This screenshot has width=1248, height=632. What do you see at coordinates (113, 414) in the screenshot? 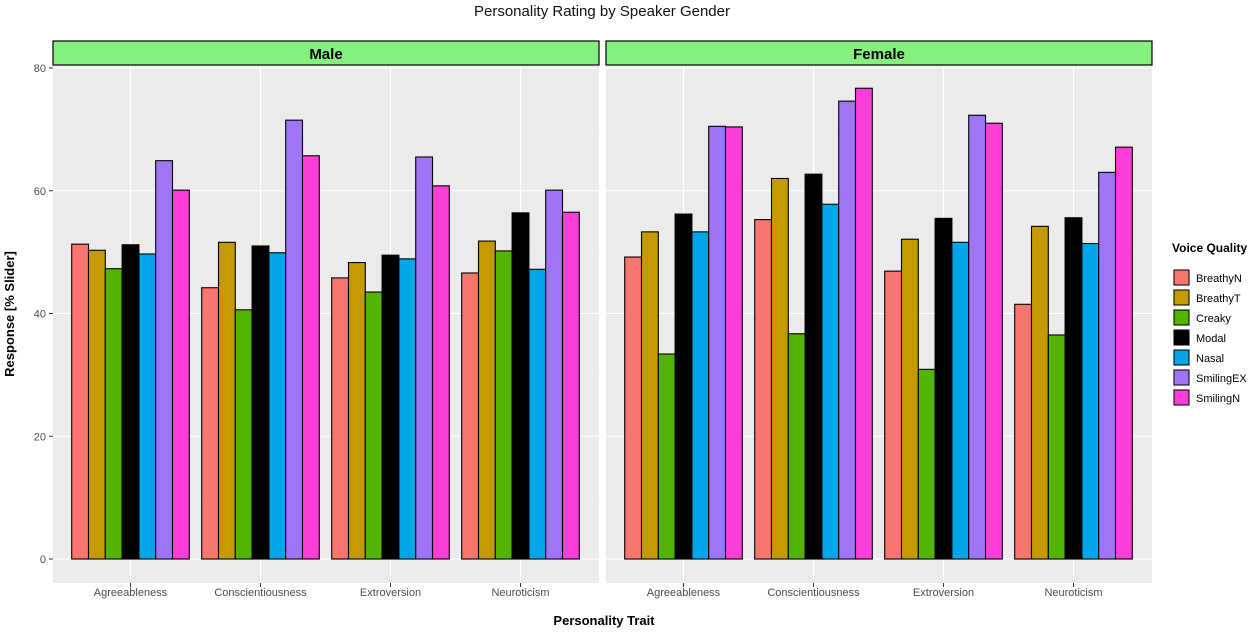
I see `bar-male-agreeableness-creaky` at bounding box center [113, 414].